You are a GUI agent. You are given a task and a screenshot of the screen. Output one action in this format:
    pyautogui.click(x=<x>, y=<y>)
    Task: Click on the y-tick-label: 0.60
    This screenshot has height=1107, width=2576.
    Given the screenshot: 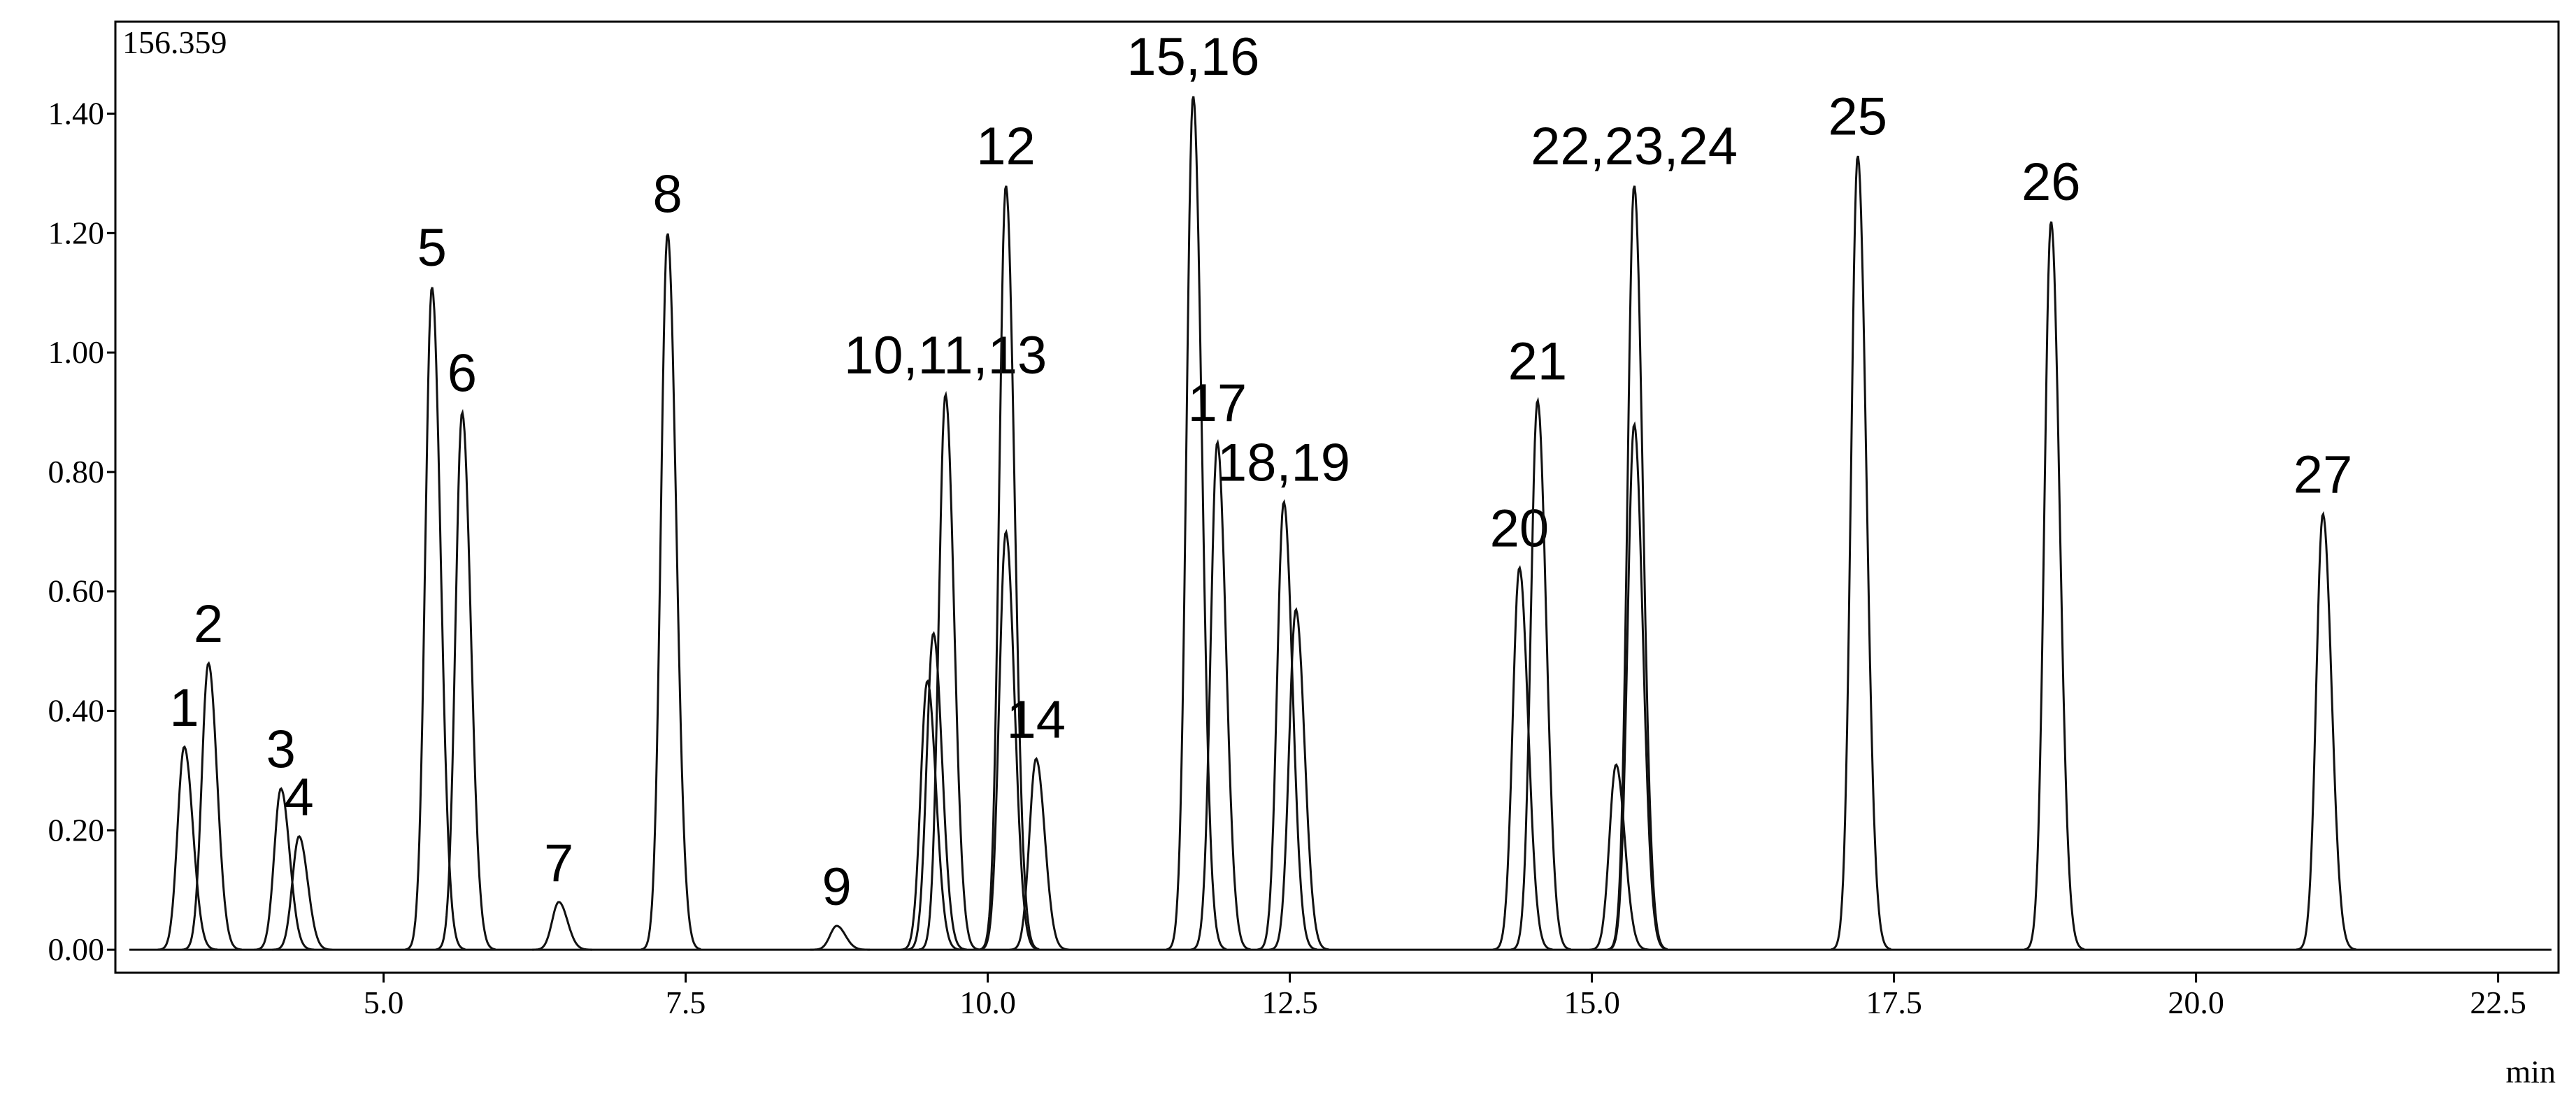 What is the action you would take?
    pyautogui.click(x=76, y=591)
    